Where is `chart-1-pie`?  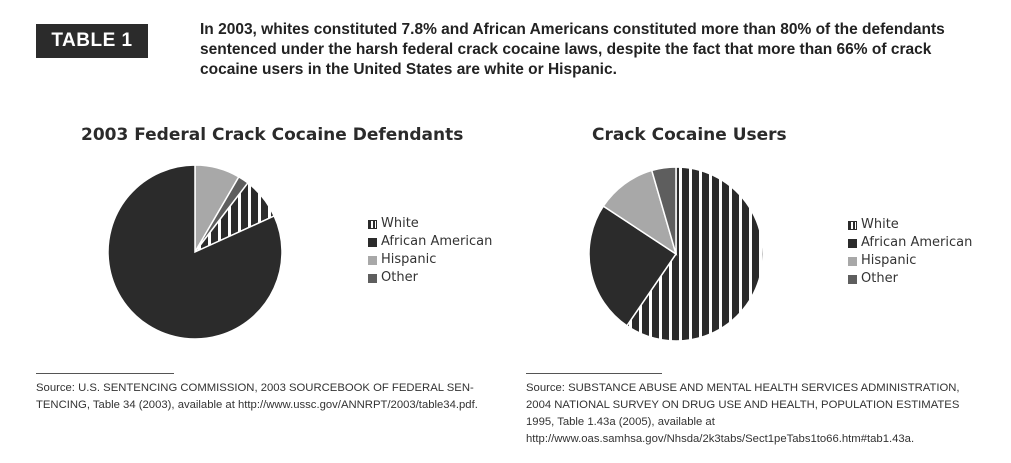
chart-1-pie is located at coordinates (195, 252).